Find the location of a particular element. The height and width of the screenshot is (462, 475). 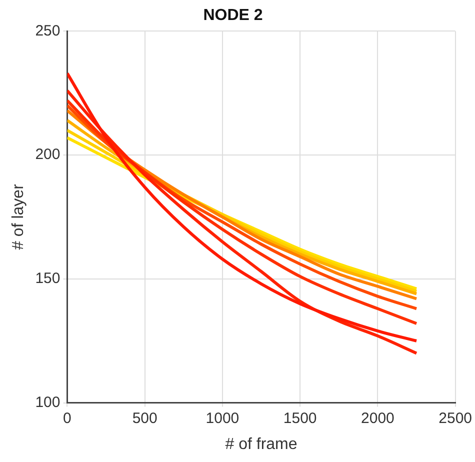

x-tick-label: 0 is located at coordinates (67, 418).